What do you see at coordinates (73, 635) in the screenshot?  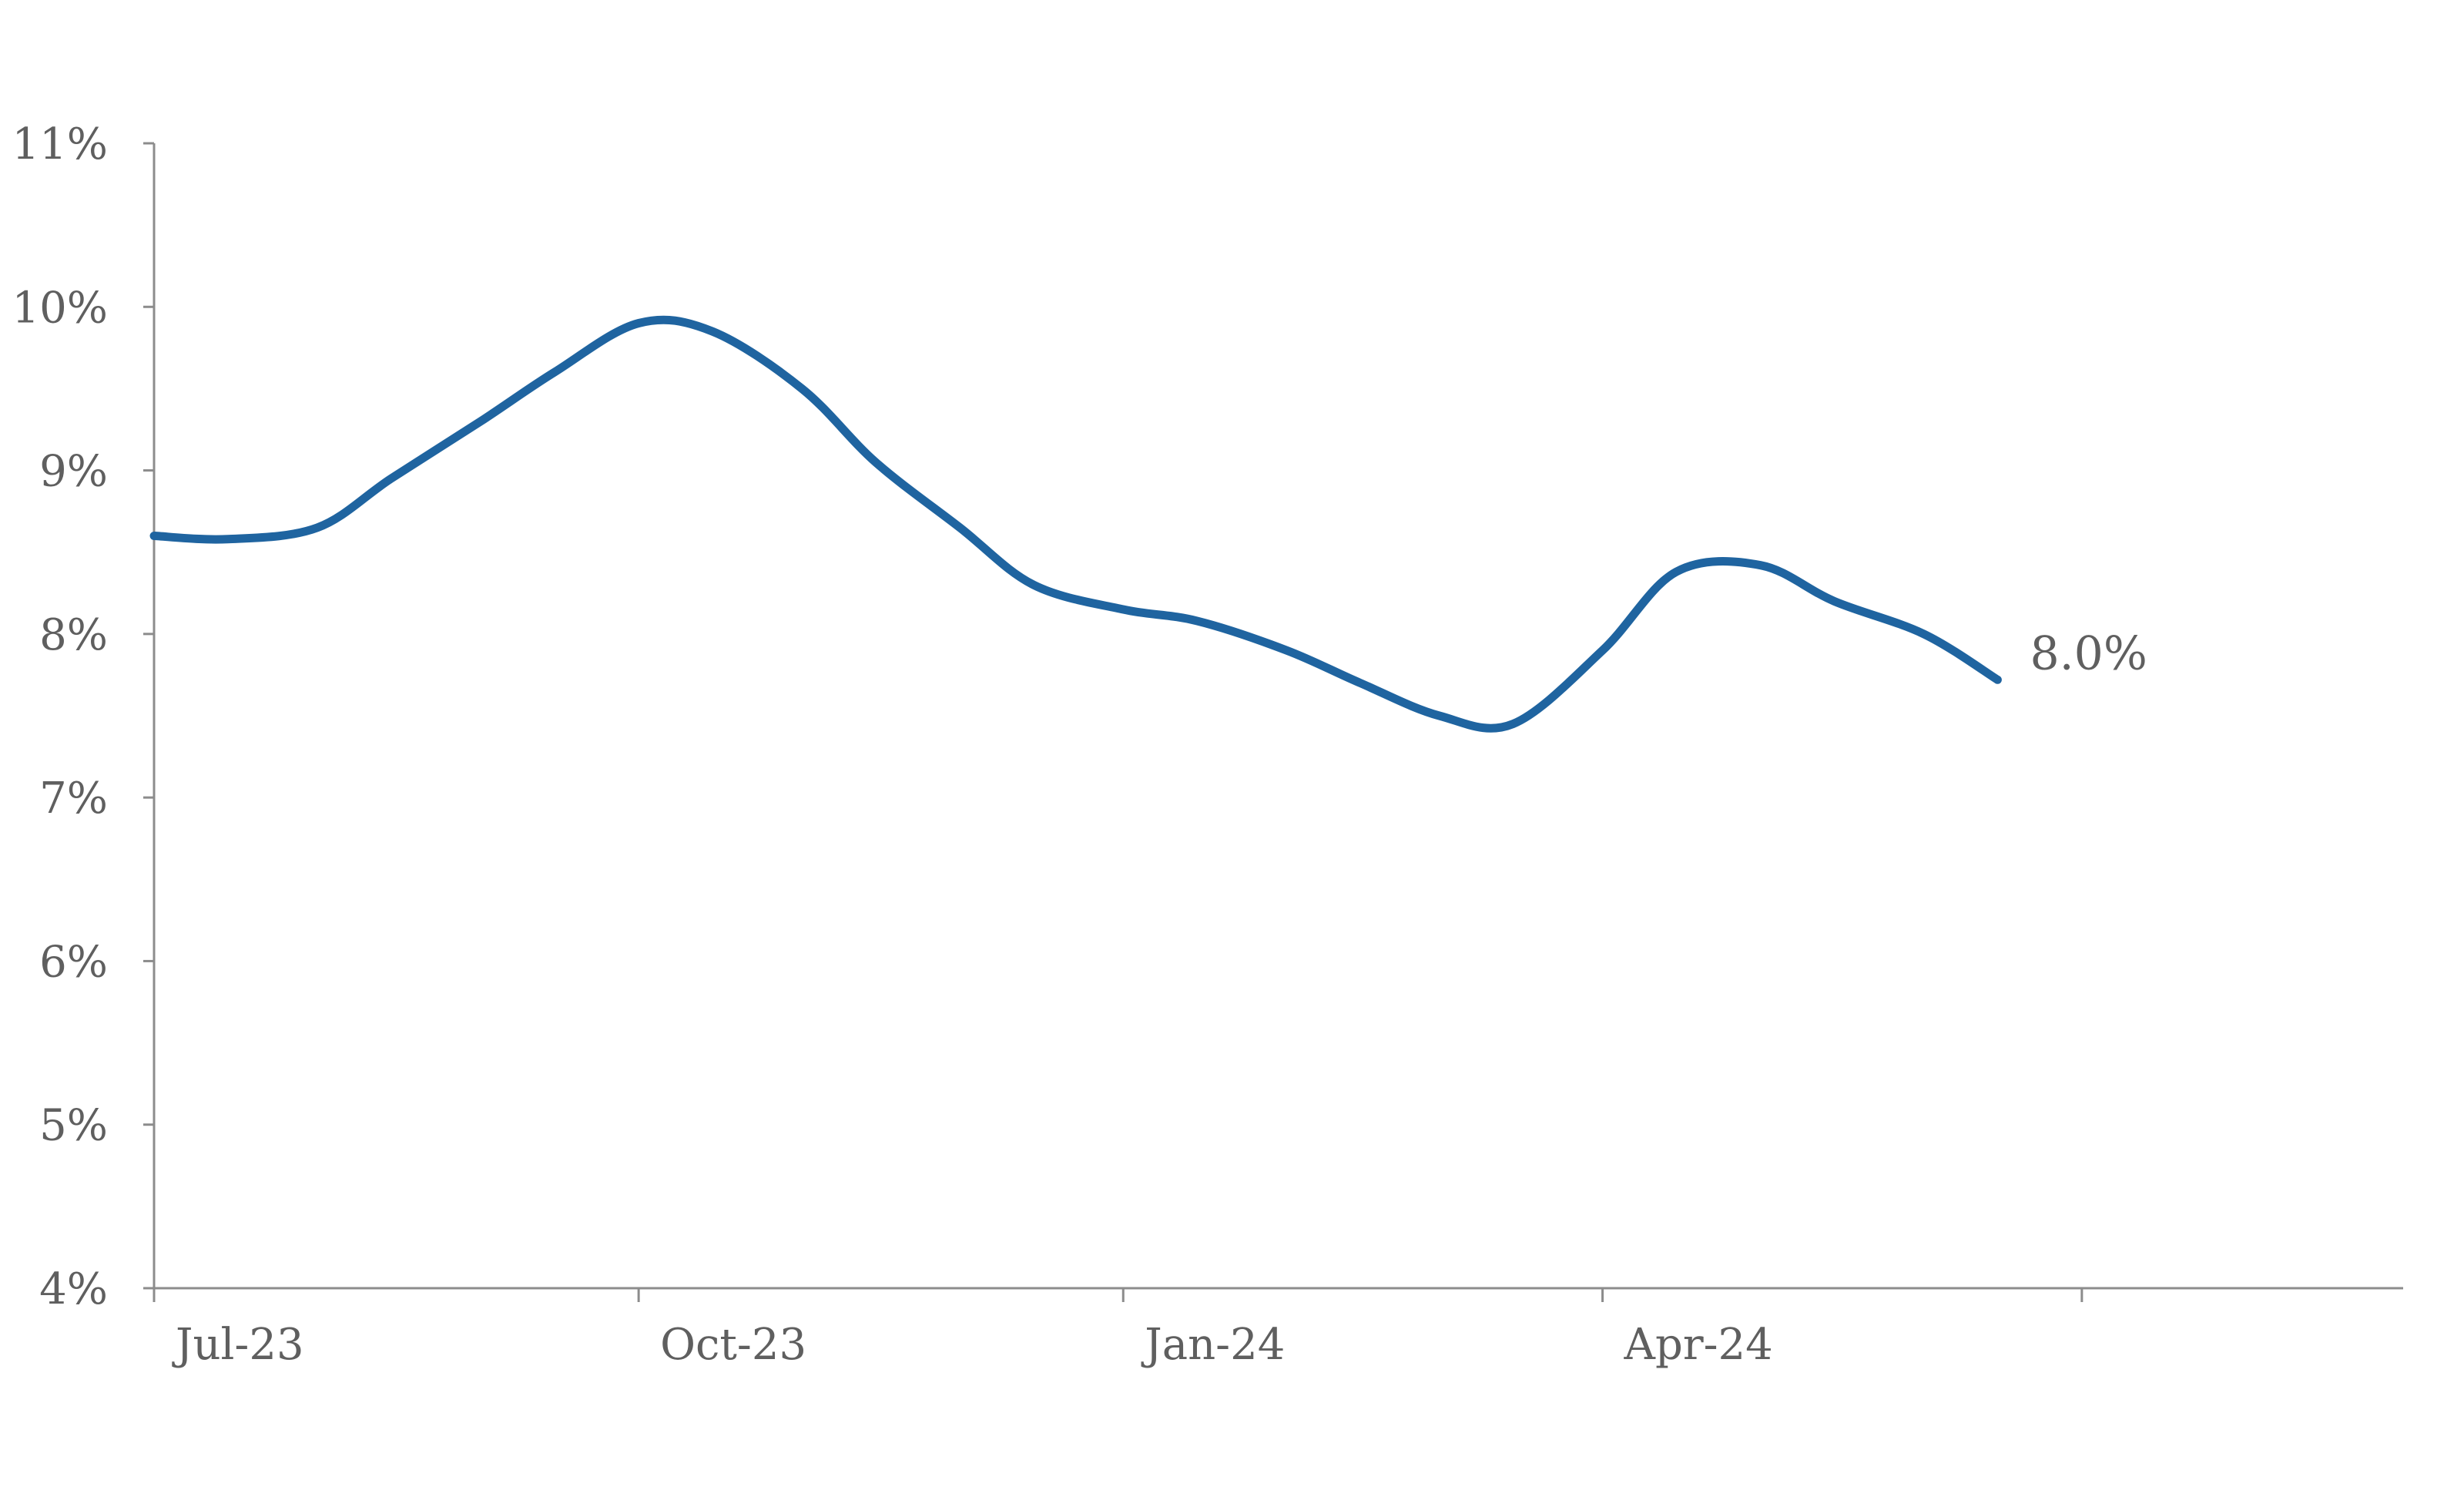 I see `y-tick-label: 8%` at bounding box center [73, 635].